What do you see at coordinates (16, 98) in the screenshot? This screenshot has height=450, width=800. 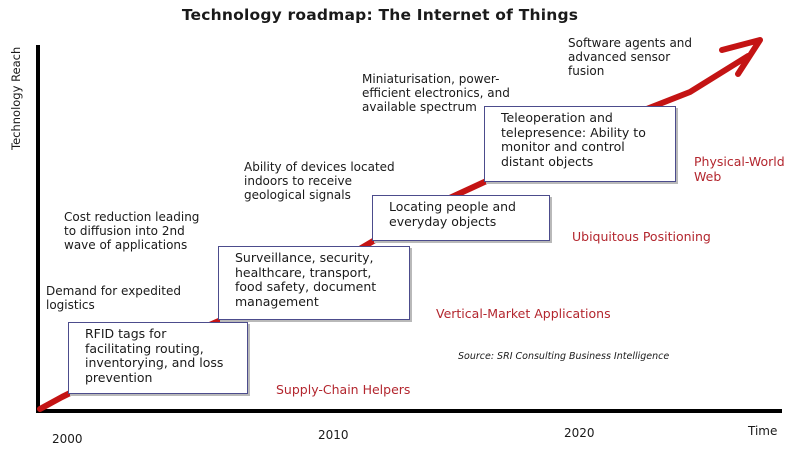 I see `y-axis-label: Technology Reach` at bounding box center [16, 98].